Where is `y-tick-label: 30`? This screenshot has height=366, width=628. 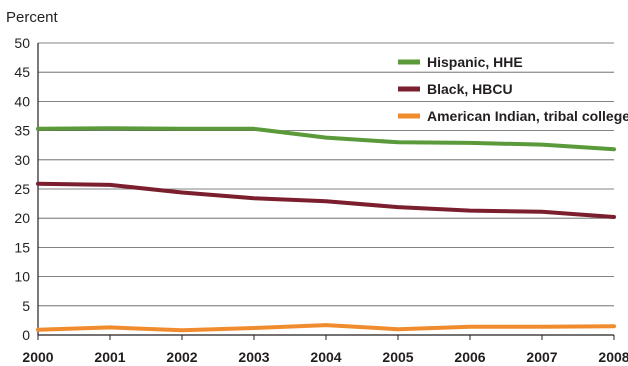
y-tick-label: 30 is located at coordinates (22, 160).